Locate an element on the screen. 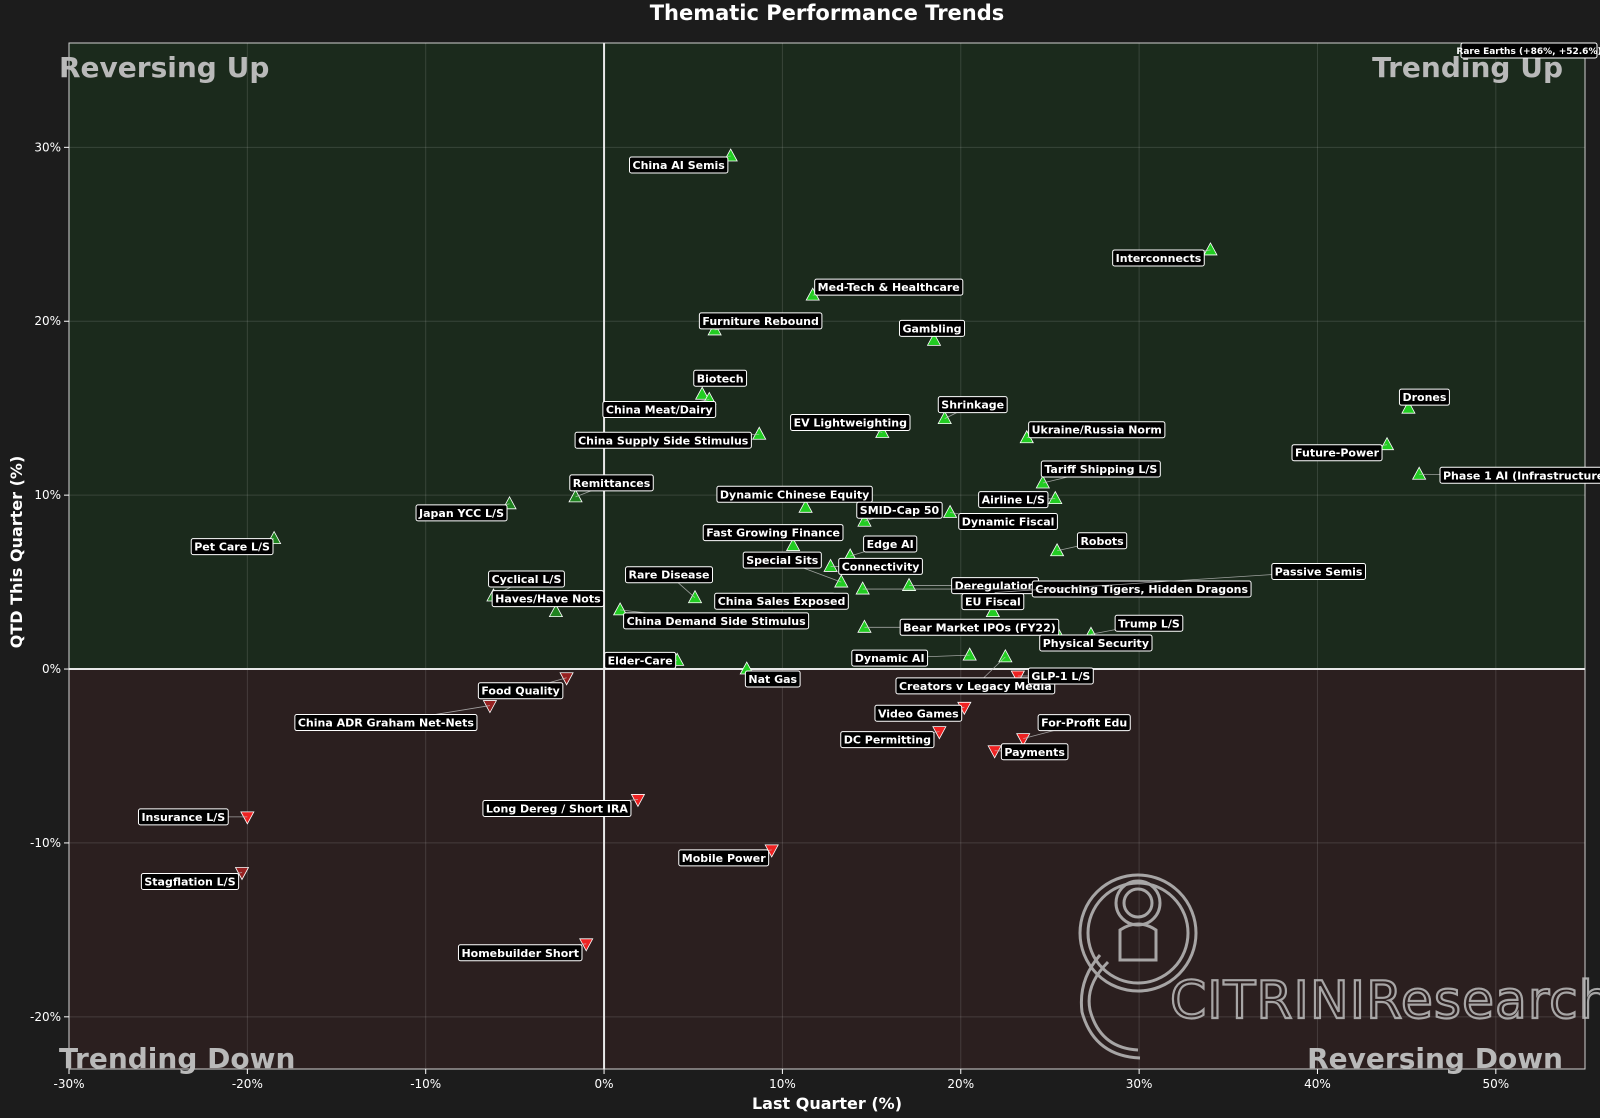  point-label-text: Nat Gas is located at coordinates (772, 679).